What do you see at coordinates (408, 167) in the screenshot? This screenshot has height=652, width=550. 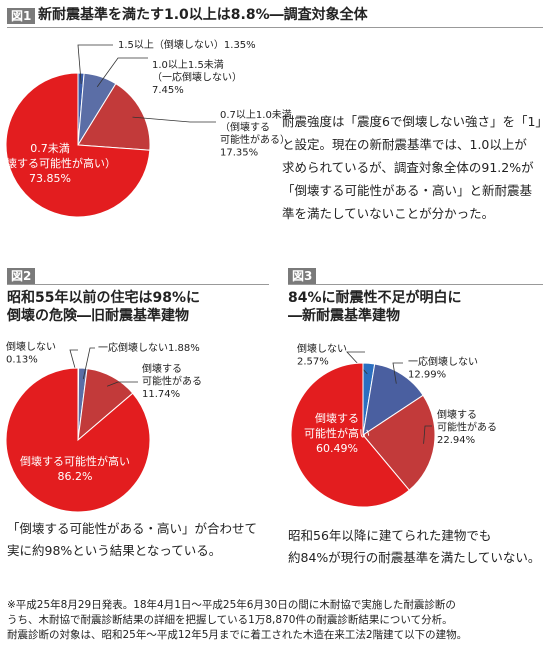 I see `fig1-desc-line: 求められているが、調査対象全体の91.2%が` at bounding box center [408, 167].